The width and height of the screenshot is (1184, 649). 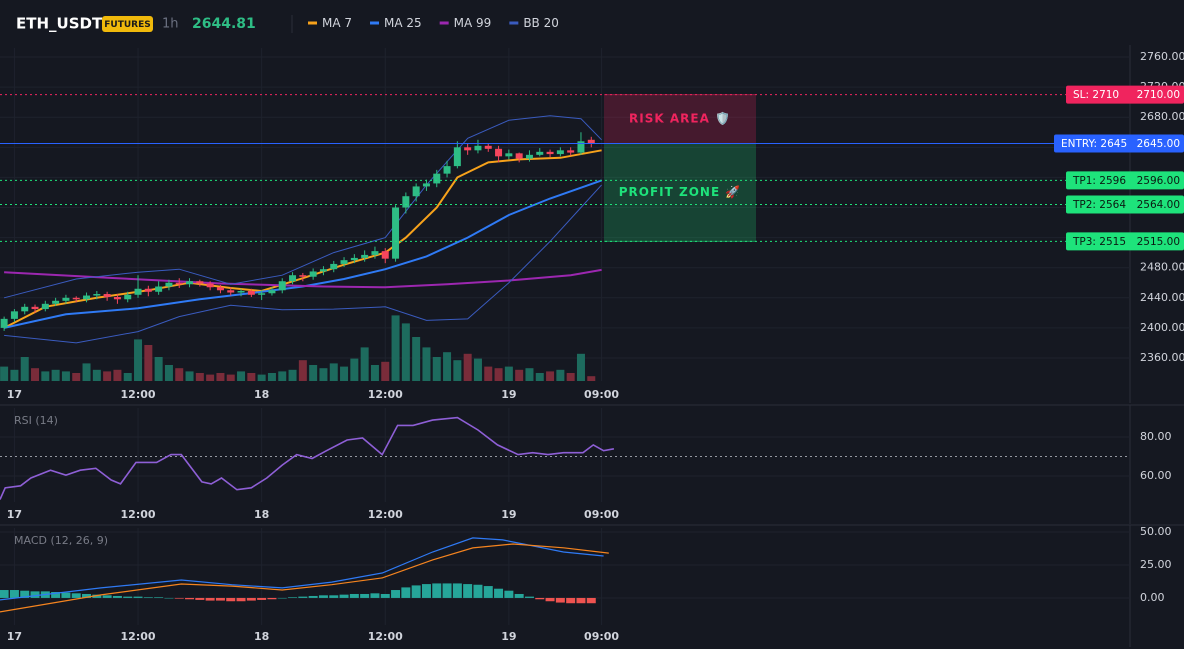 I want to click on y-tick-label: 0.00, so click(x=1152, y=597).